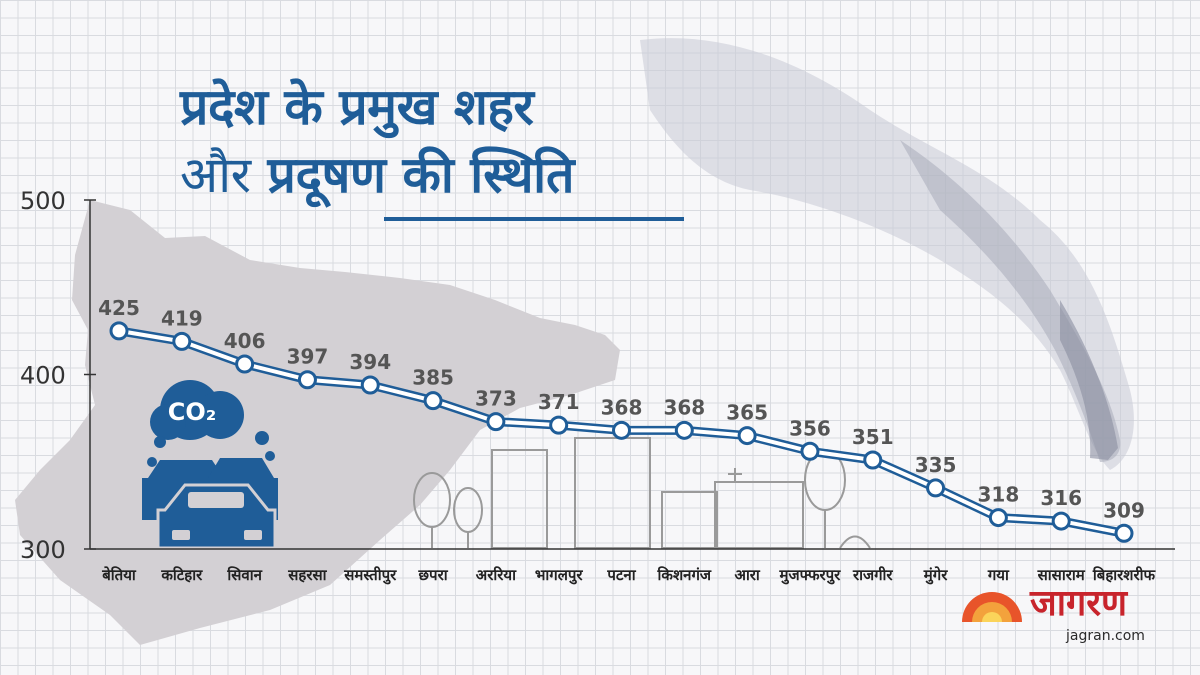 The image size is (1200, 675). I want to click on x-tick-label: मुजफ्फरपुर, so click(810, 575).